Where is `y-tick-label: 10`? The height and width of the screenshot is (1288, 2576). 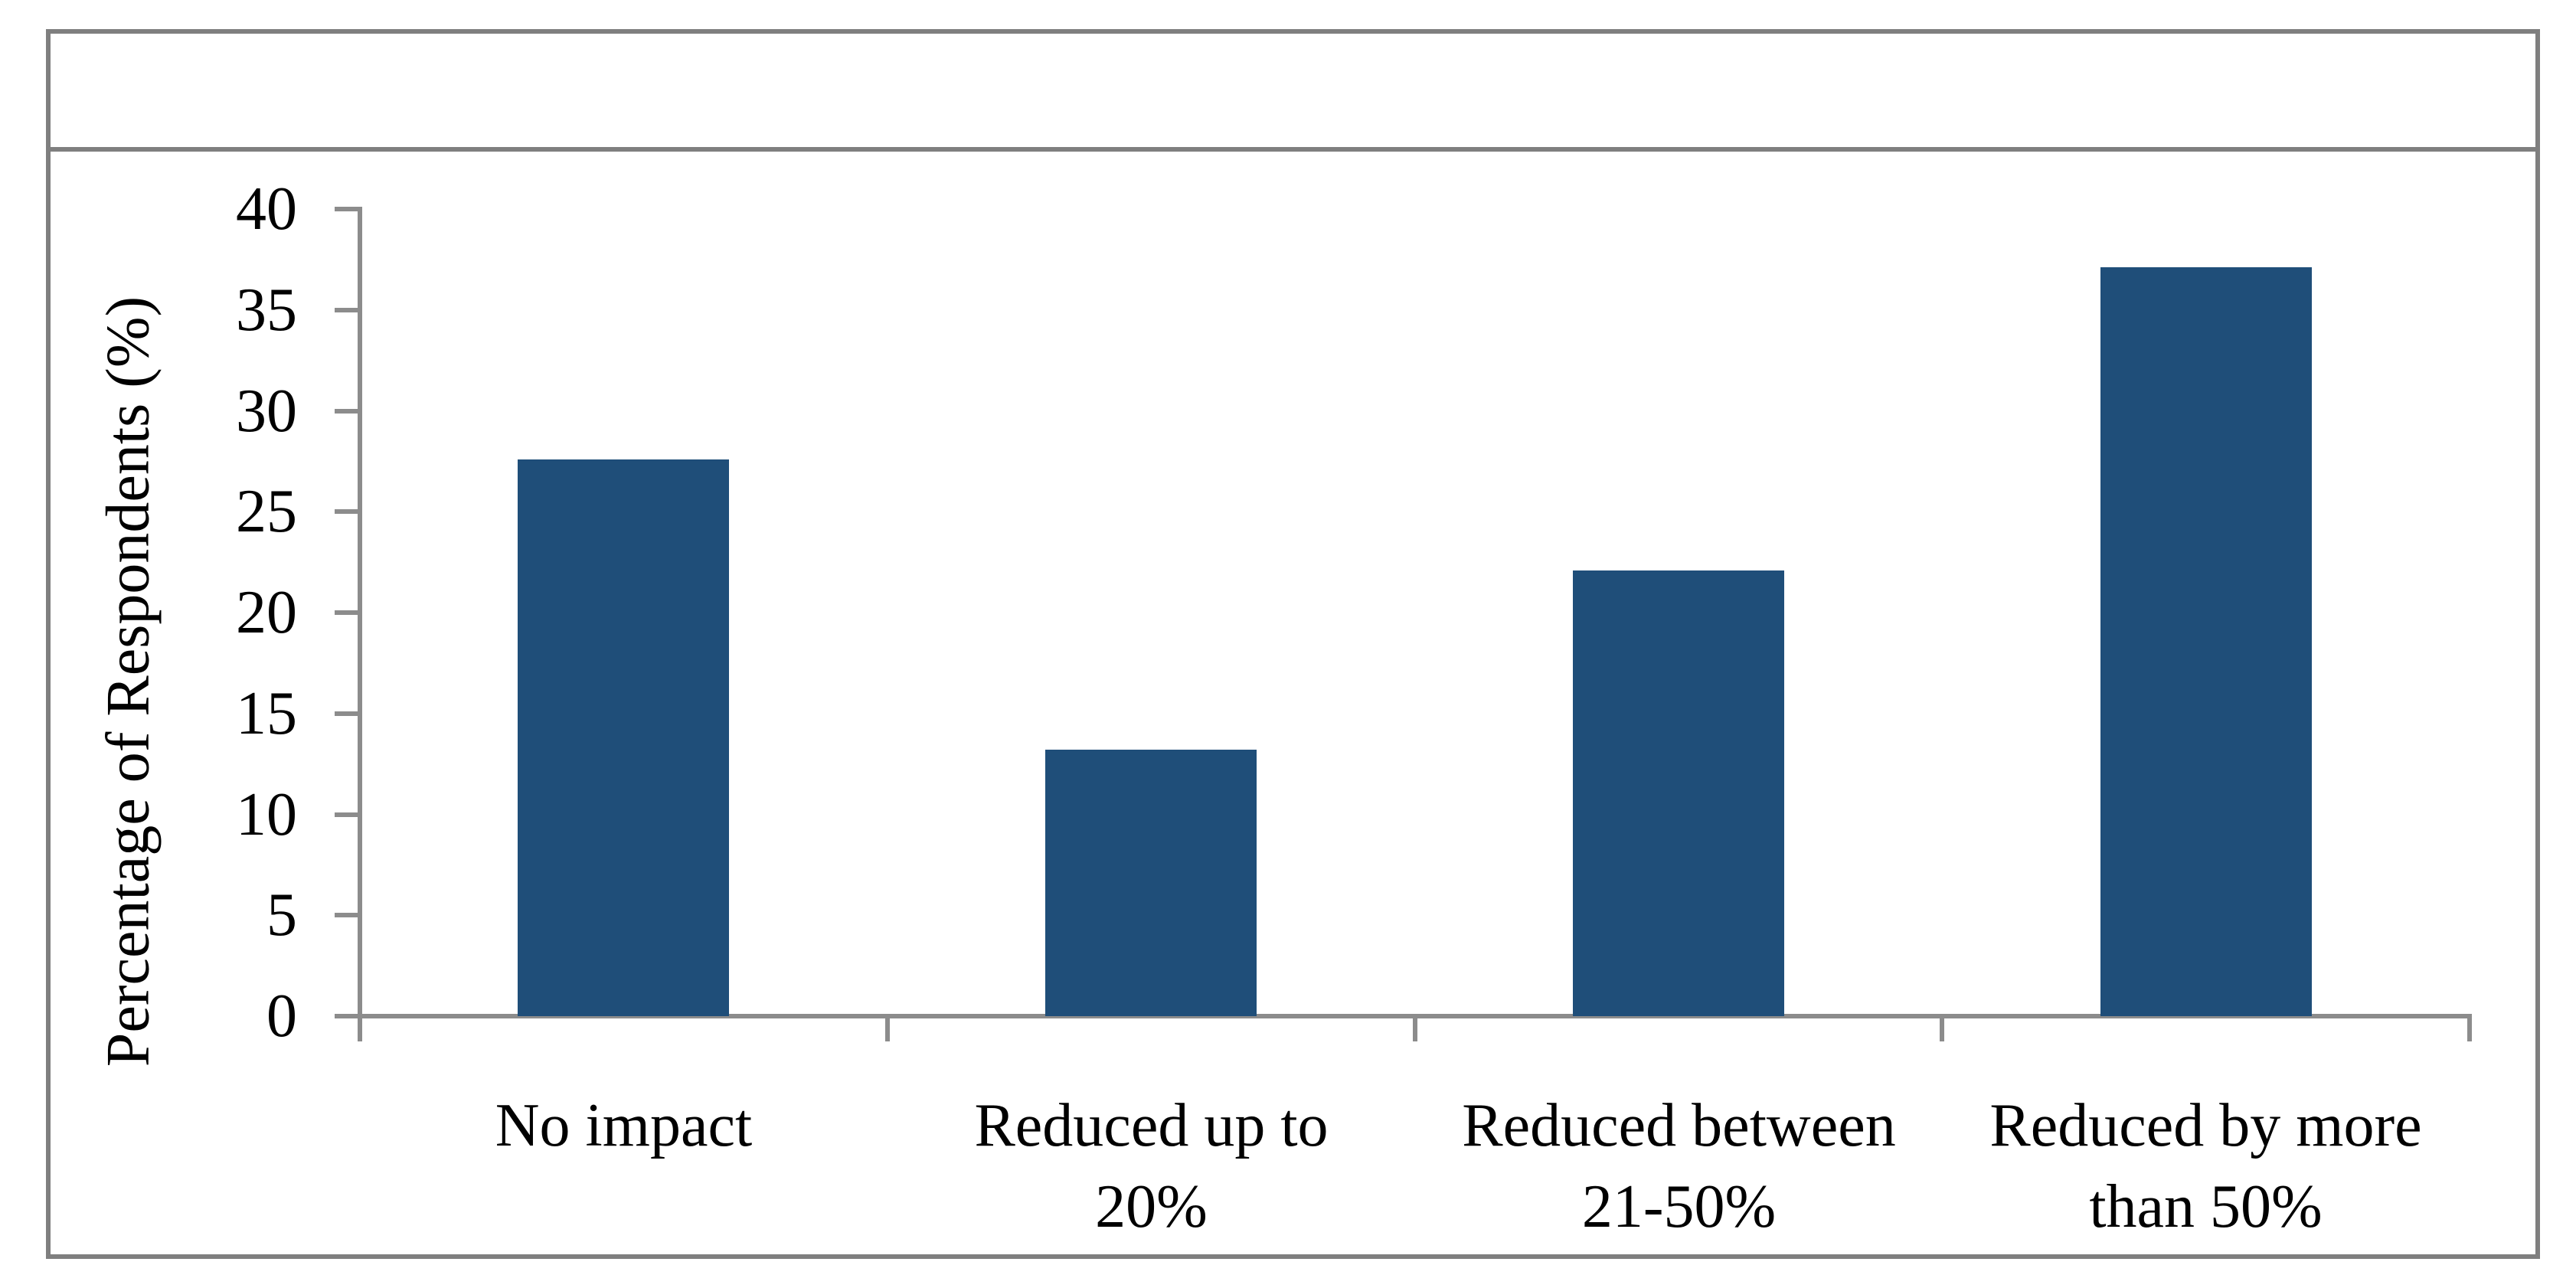
y-tick-label: 10 is located at coordinates (266, 814).